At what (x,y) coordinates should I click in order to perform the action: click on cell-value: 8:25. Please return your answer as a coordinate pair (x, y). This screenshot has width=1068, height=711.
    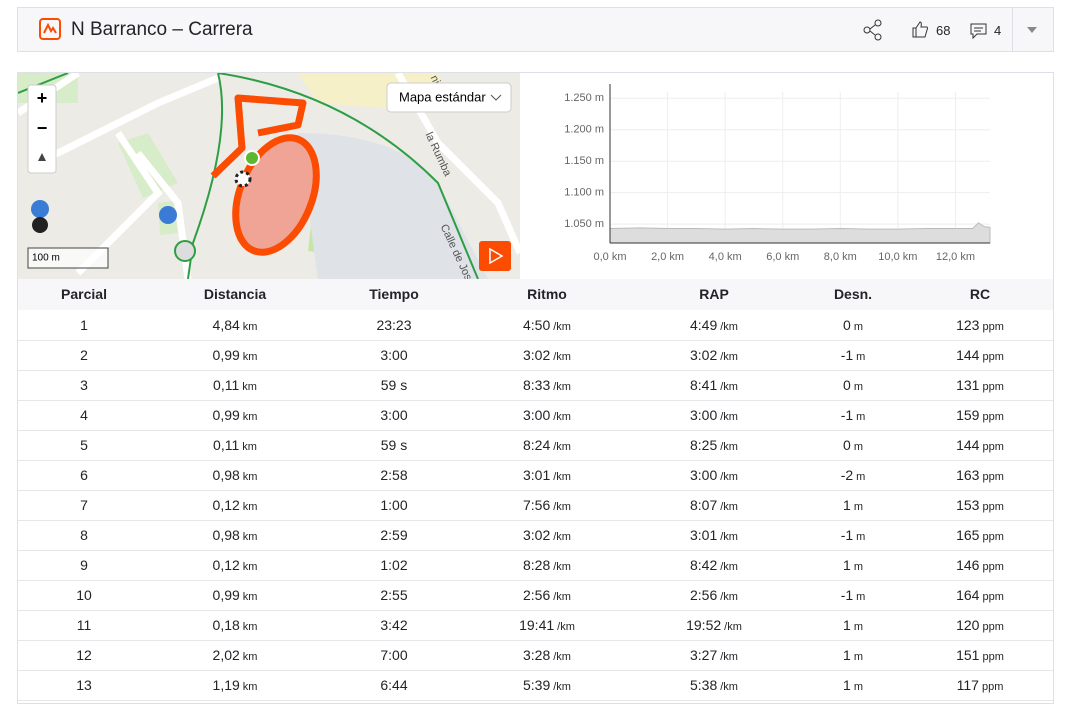
    Looking at the image, I should click on (704, 445).